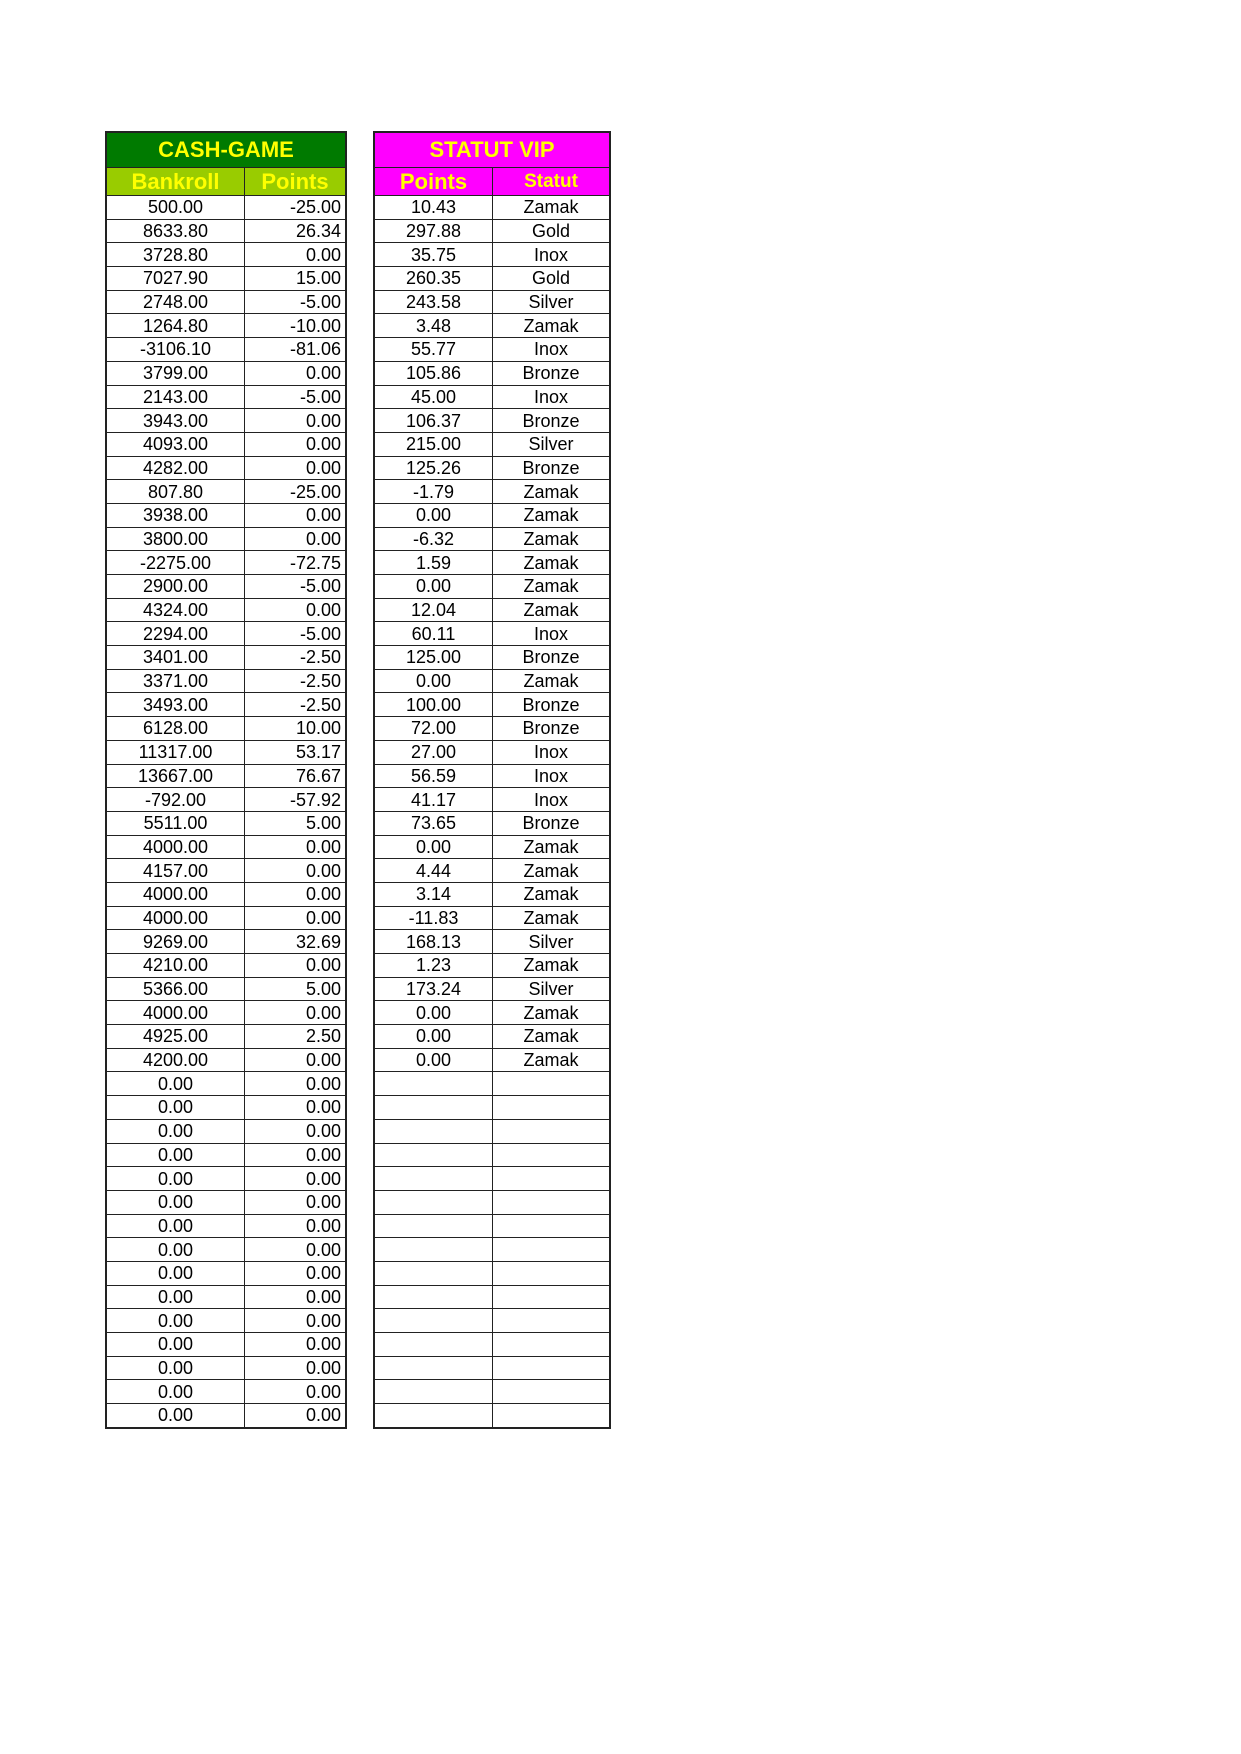 The image size is (1241, 1754). What do you see at coordinates (226, 1036) in the screenshot?
I see `table-row: 4925.00 2.50` at bounding box center [226, 1036].